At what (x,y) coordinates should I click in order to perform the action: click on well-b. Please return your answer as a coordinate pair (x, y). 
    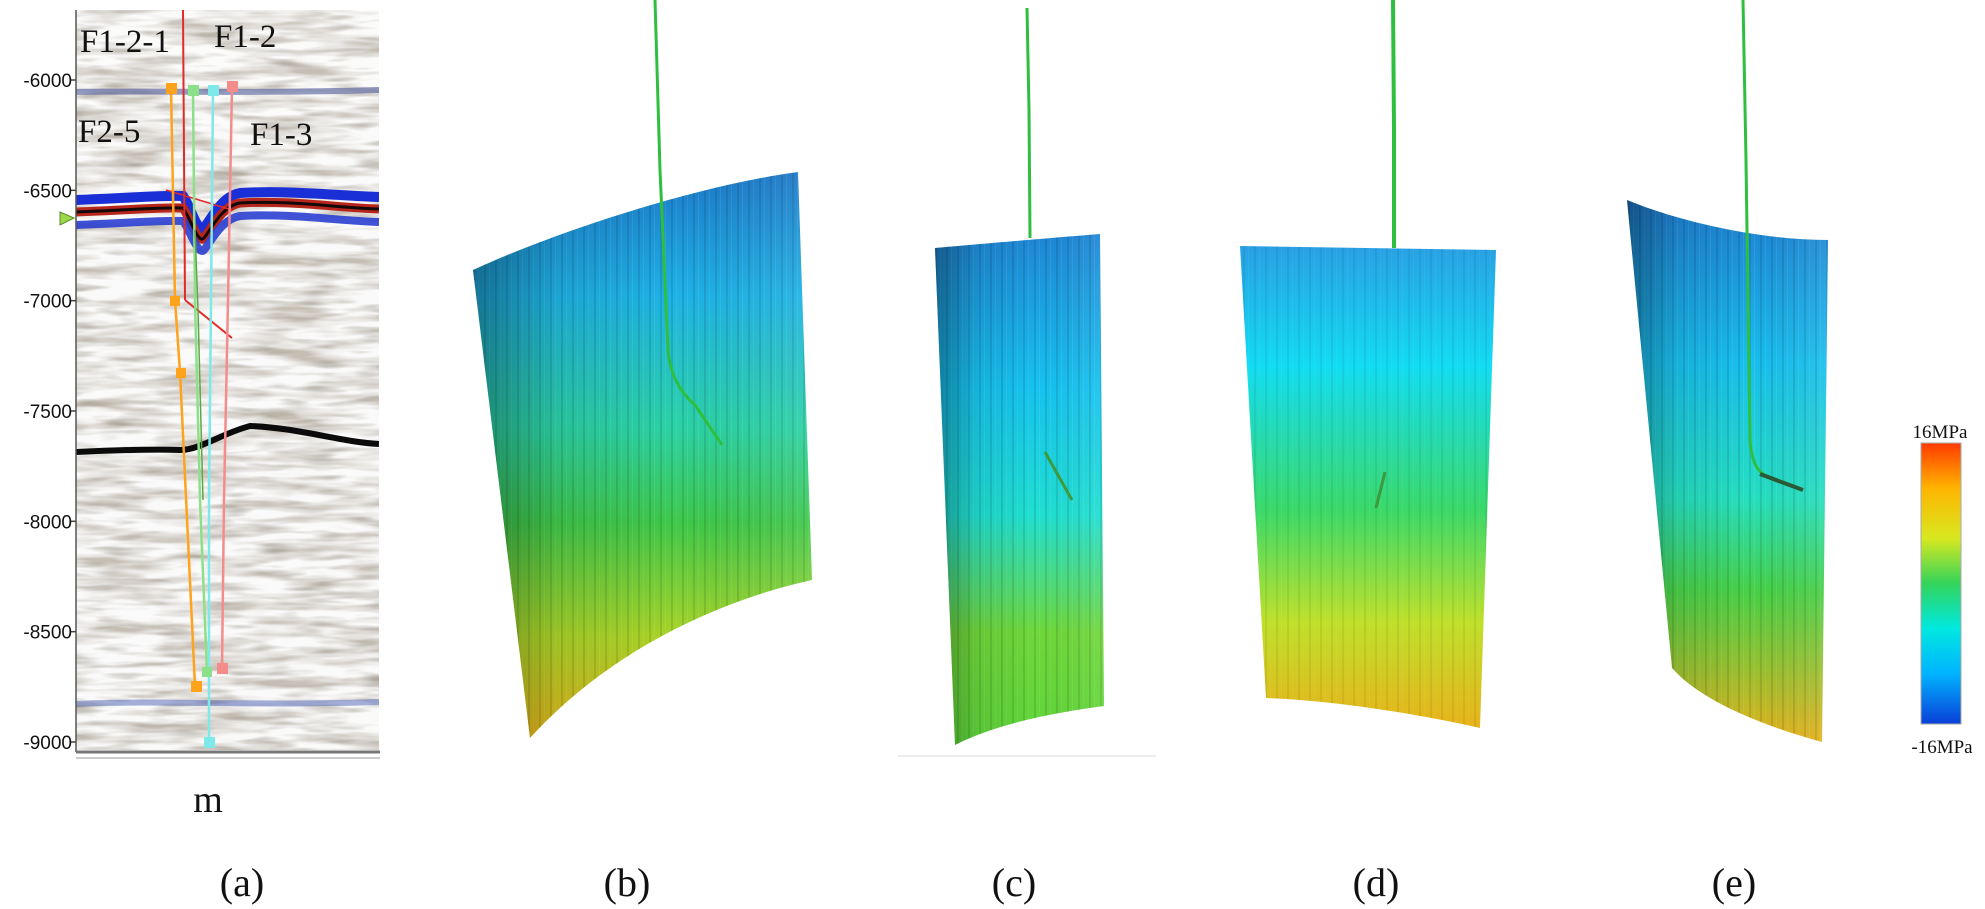
    Looking at the image, I should click on (688, 223).